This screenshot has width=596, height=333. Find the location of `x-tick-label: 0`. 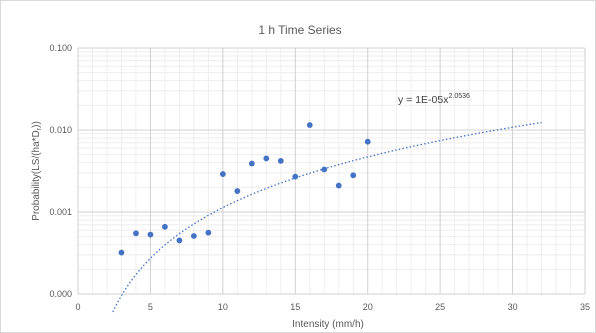

x-tick-label: 0 is located at coordinates (77, 307).